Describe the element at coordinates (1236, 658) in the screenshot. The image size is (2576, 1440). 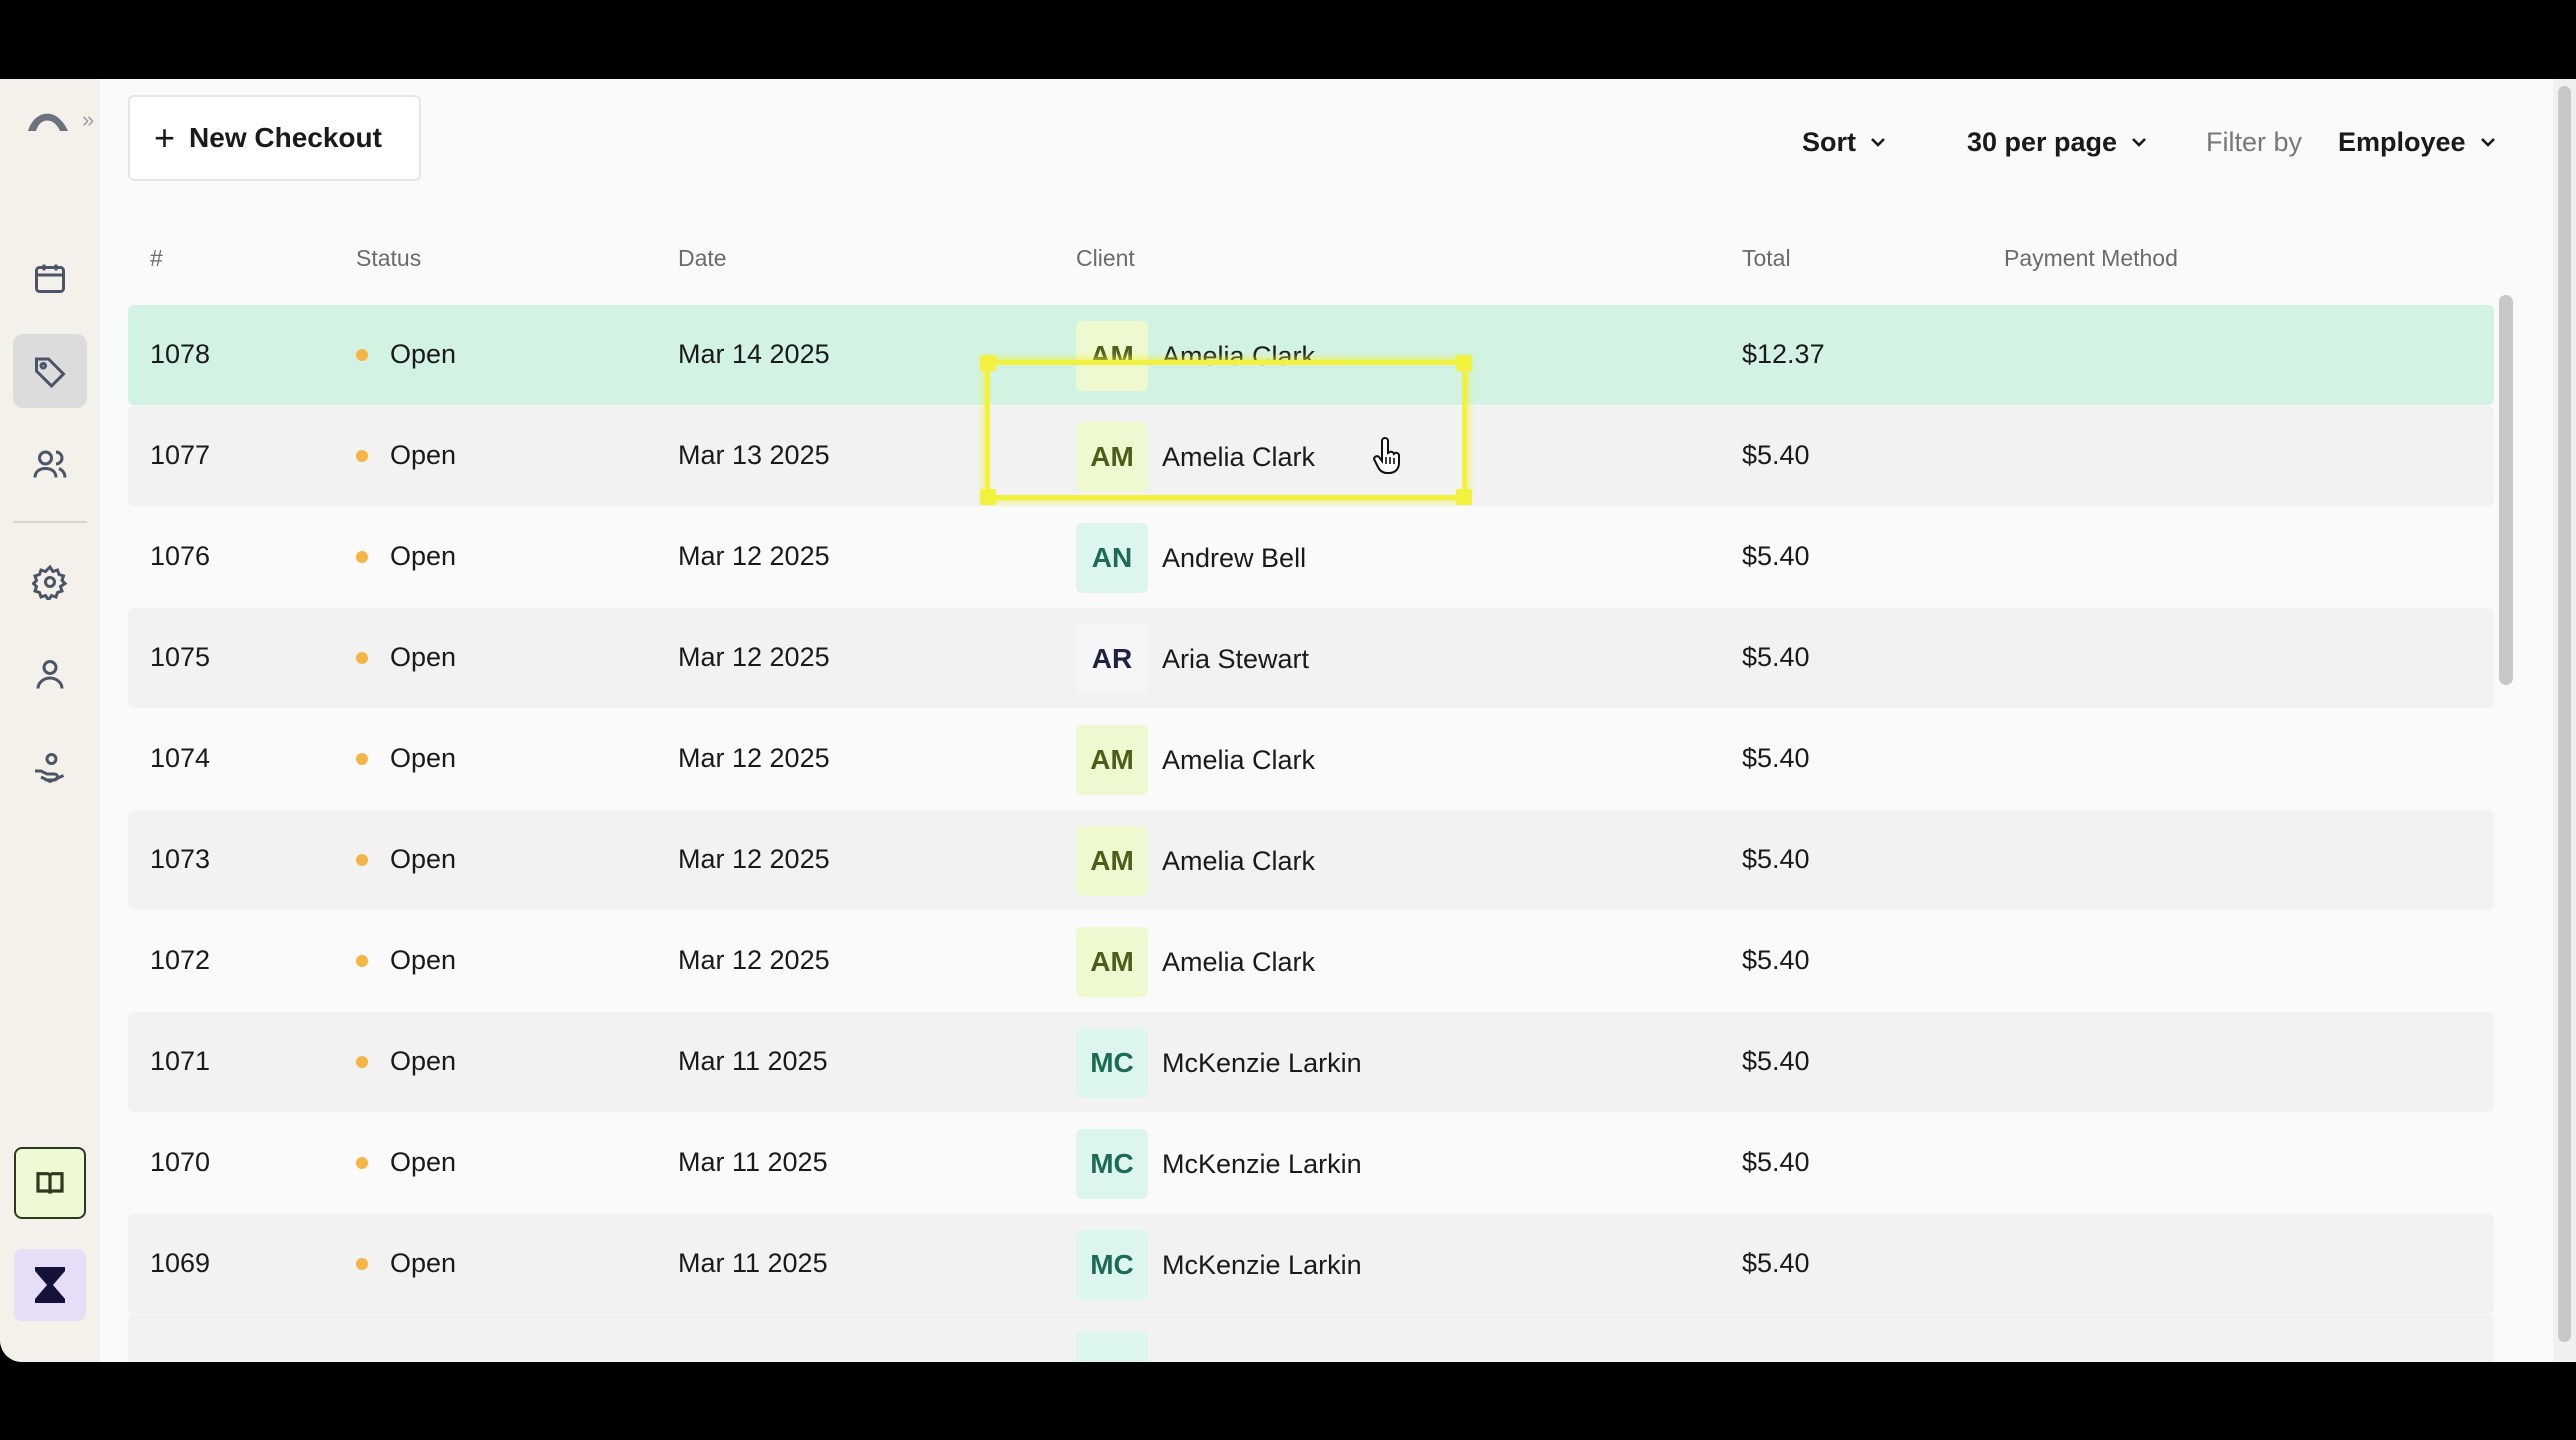
I see `client-name: Aria Stewart` at that location.